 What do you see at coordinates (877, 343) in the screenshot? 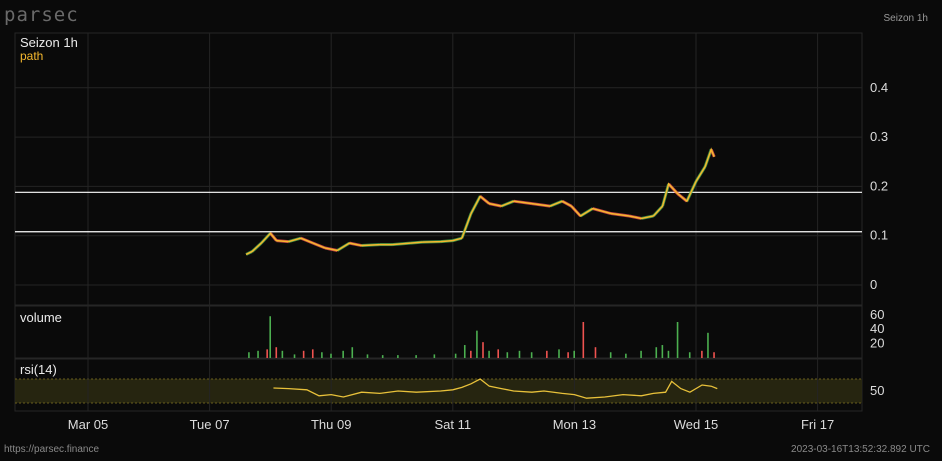
I see `volume-tick-label: 20` at bounding box center [877, 343].